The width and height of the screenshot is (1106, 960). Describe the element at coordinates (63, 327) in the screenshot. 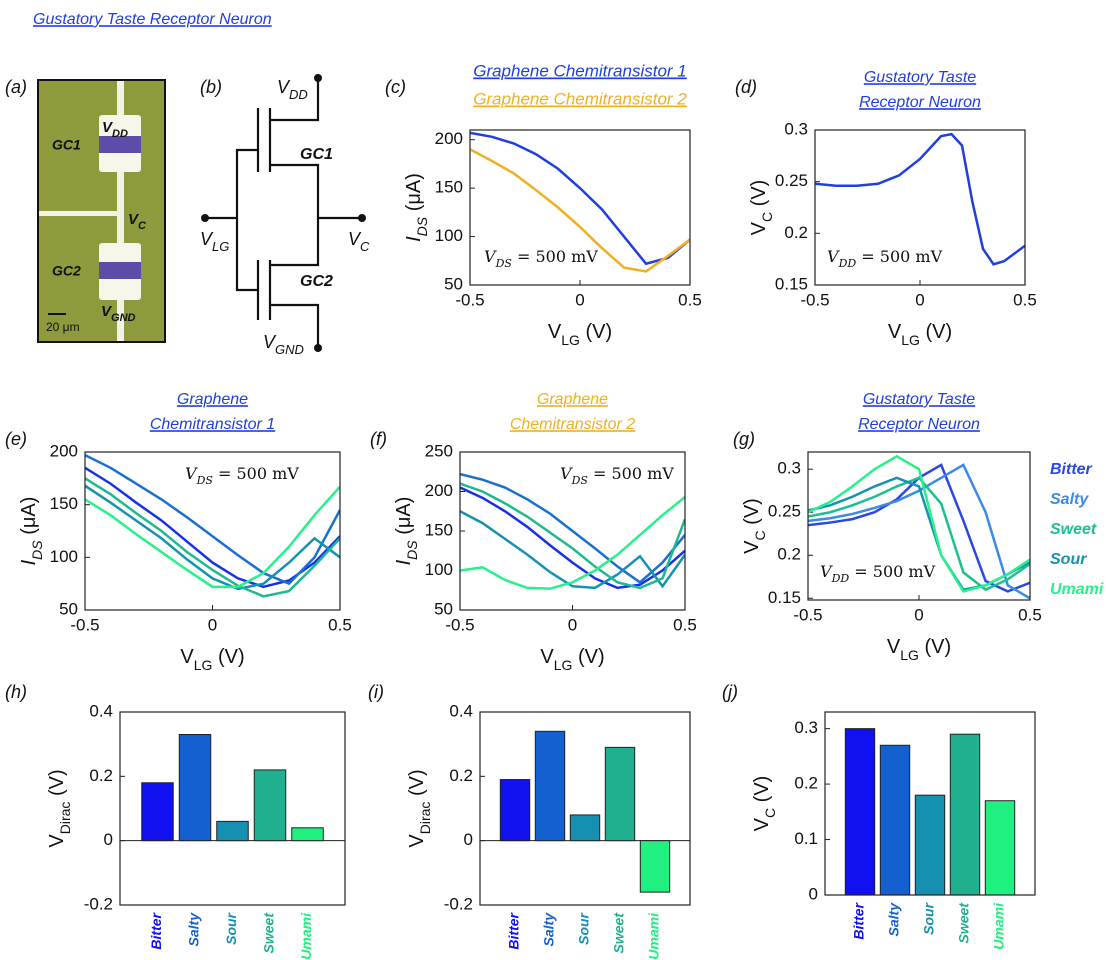

I see `scale-label: 20 μm` at that location.